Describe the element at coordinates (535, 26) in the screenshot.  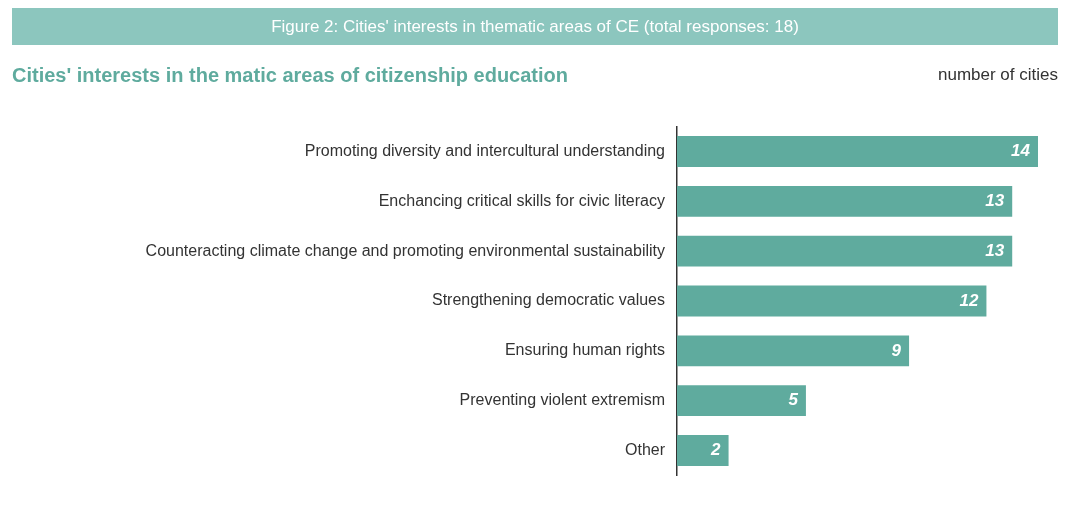
I see `text: Figure 2: Cities' interests in thematic areas of CE (total responses: 18)` at that location.